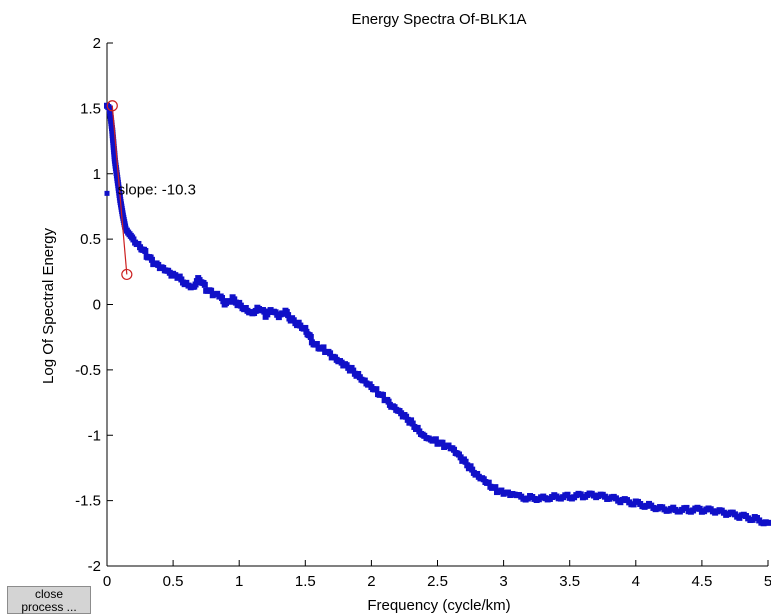 The height and width of the screenshot is (614, 771). What do you see at coordinates (88, 370) in the screenshot?
I see `y-tick-label: -0.5` at bounding box center [88, 370].